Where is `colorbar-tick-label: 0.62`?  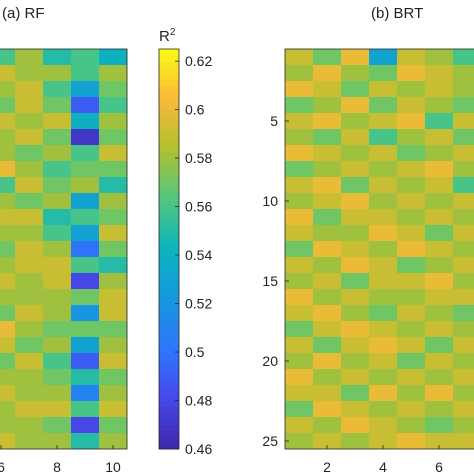 colorbar-tick-label: 0.62 is located at coordinates (198, 61).